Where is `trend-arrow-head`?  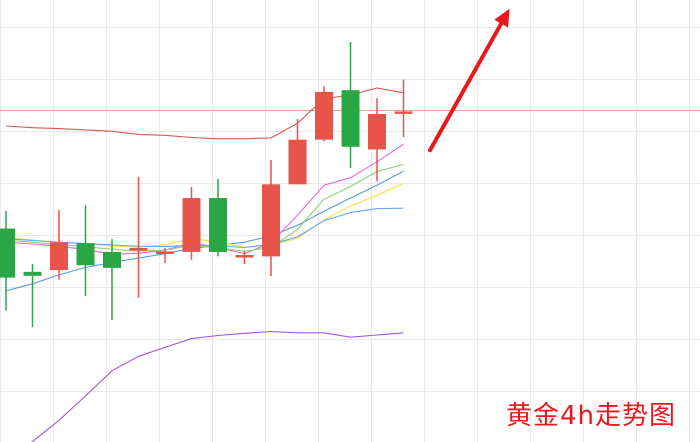
trend-arrow-head is located at coordinates (502, 18).